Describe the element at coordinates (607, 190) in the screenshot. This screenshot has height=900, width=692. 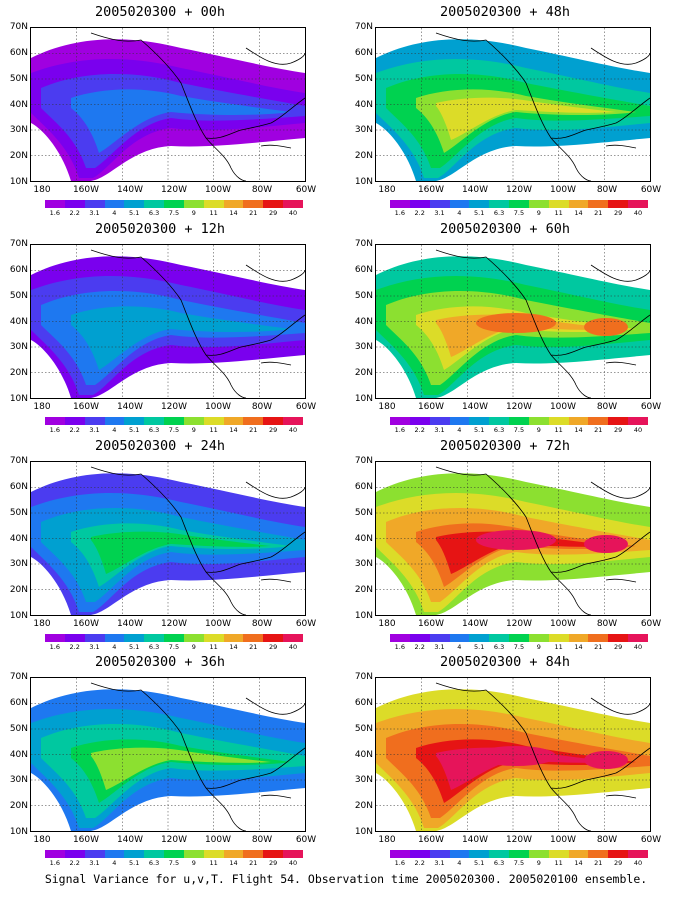
I see `lon-tick-label: 80W` at that location.